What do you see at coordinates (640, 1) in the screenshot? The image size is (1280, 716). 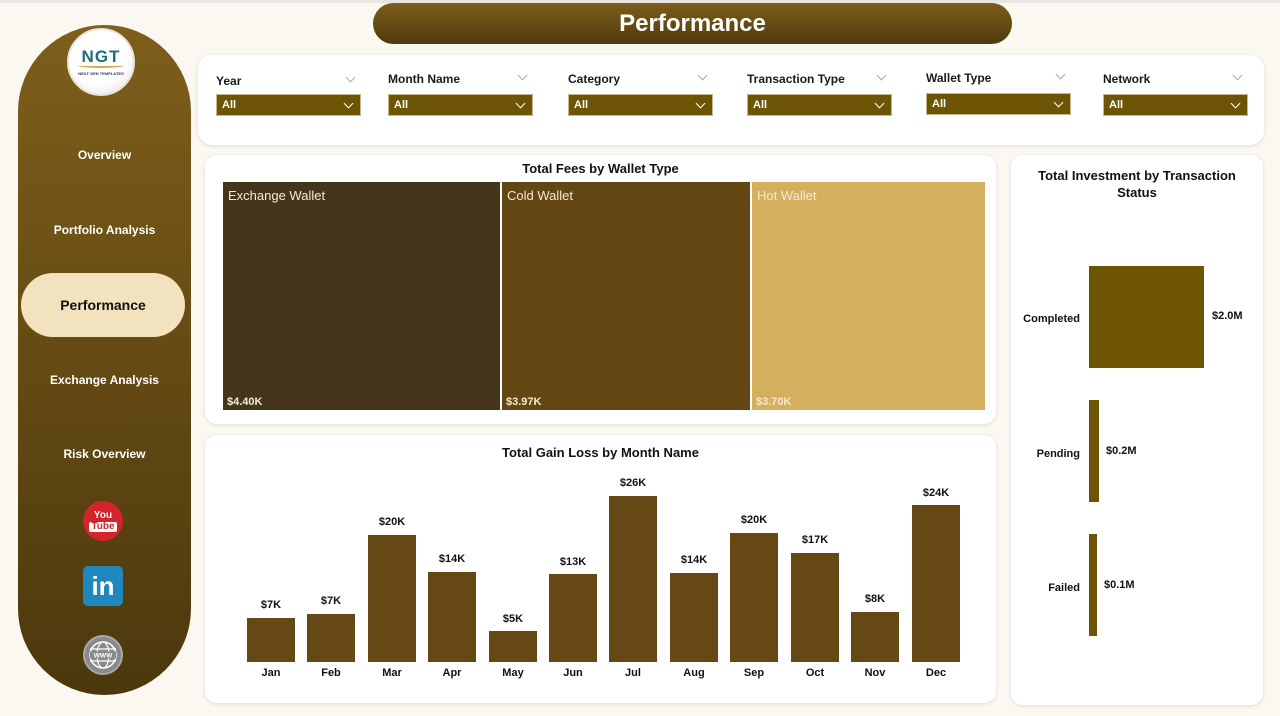 I see `window-top-edge` at bounding box center [640, 1].